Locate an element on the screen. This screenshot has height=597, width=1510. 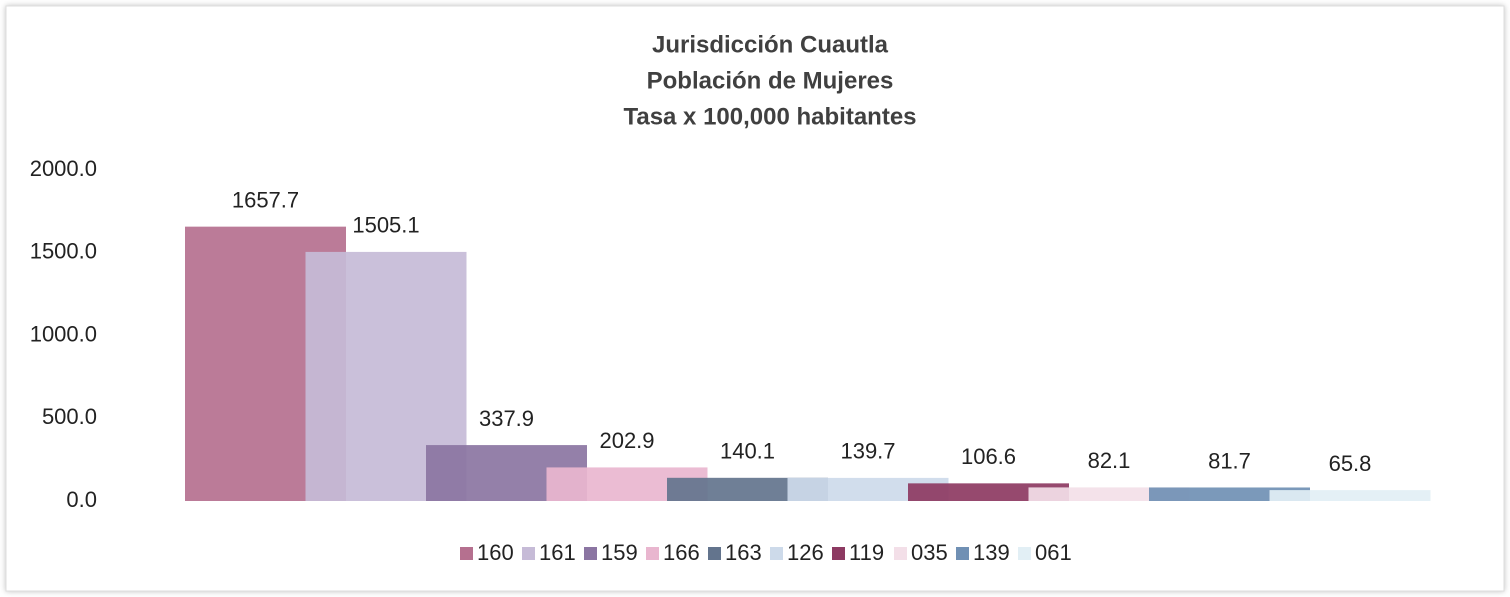
data-label: 1657.7 is located at coordinates (265, 199).